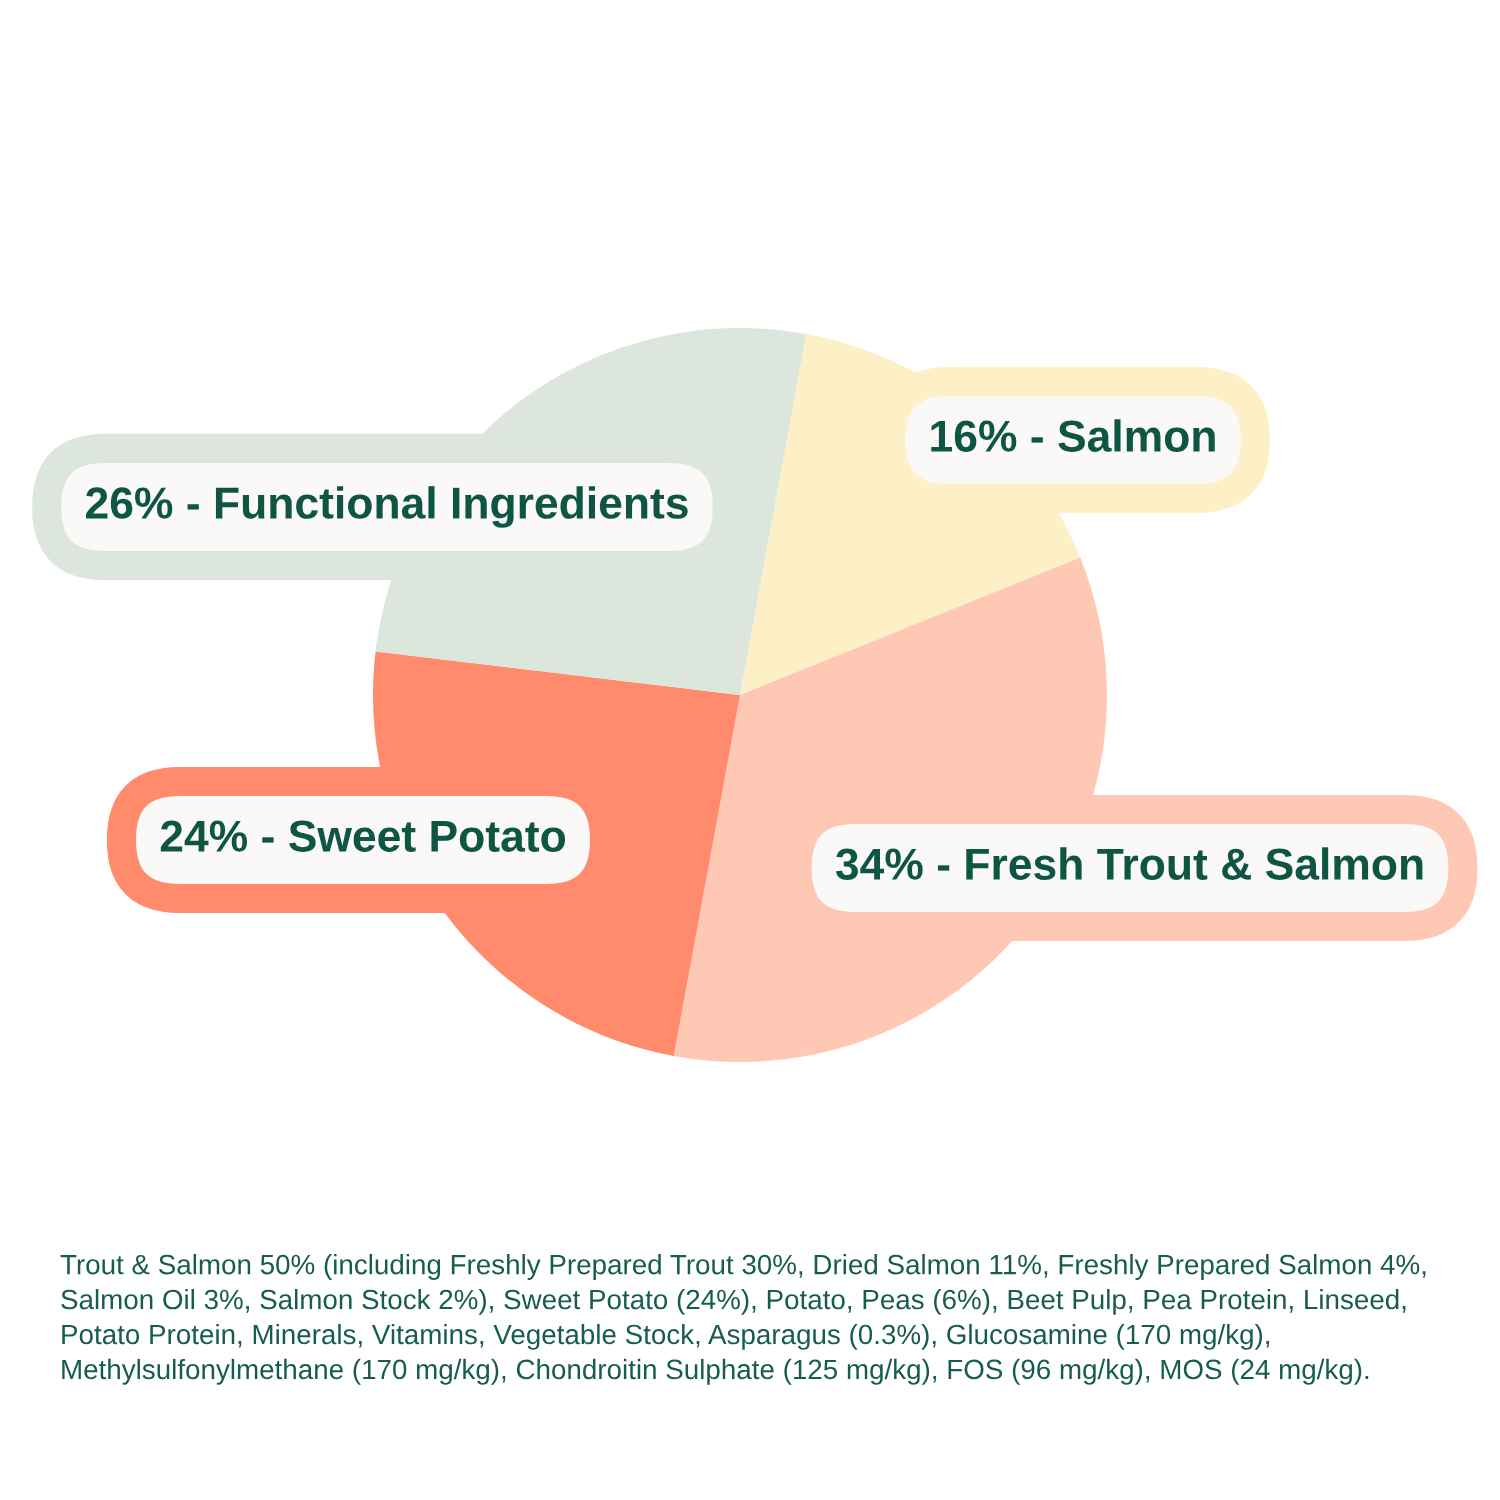 This screenshot has width=1500, height=1500. I want to click on text: Trout & Salmon 50% (including Freshly Prepared Trout 30%, Dried Salmon 11%, Freshly Prepared Salmon 4%, Salmon Oil 3%, Salmon Stock 2%), Sweet Potato (24%), Potato, Peas (6%), Beet Pulp, Pea Protein, Linseed, Potato Protein, Minerals, Vitamins, Vegetable Stock, Asparagus (0.3%), Glucosamine (170 mg/kg), Methylsulfonylmethane (170 mg/kg), Chondroitin Sulphate (125 mg/kg), FOS (96 mg/kg), MOS (24 mg/kg)., so click(743, 1319).